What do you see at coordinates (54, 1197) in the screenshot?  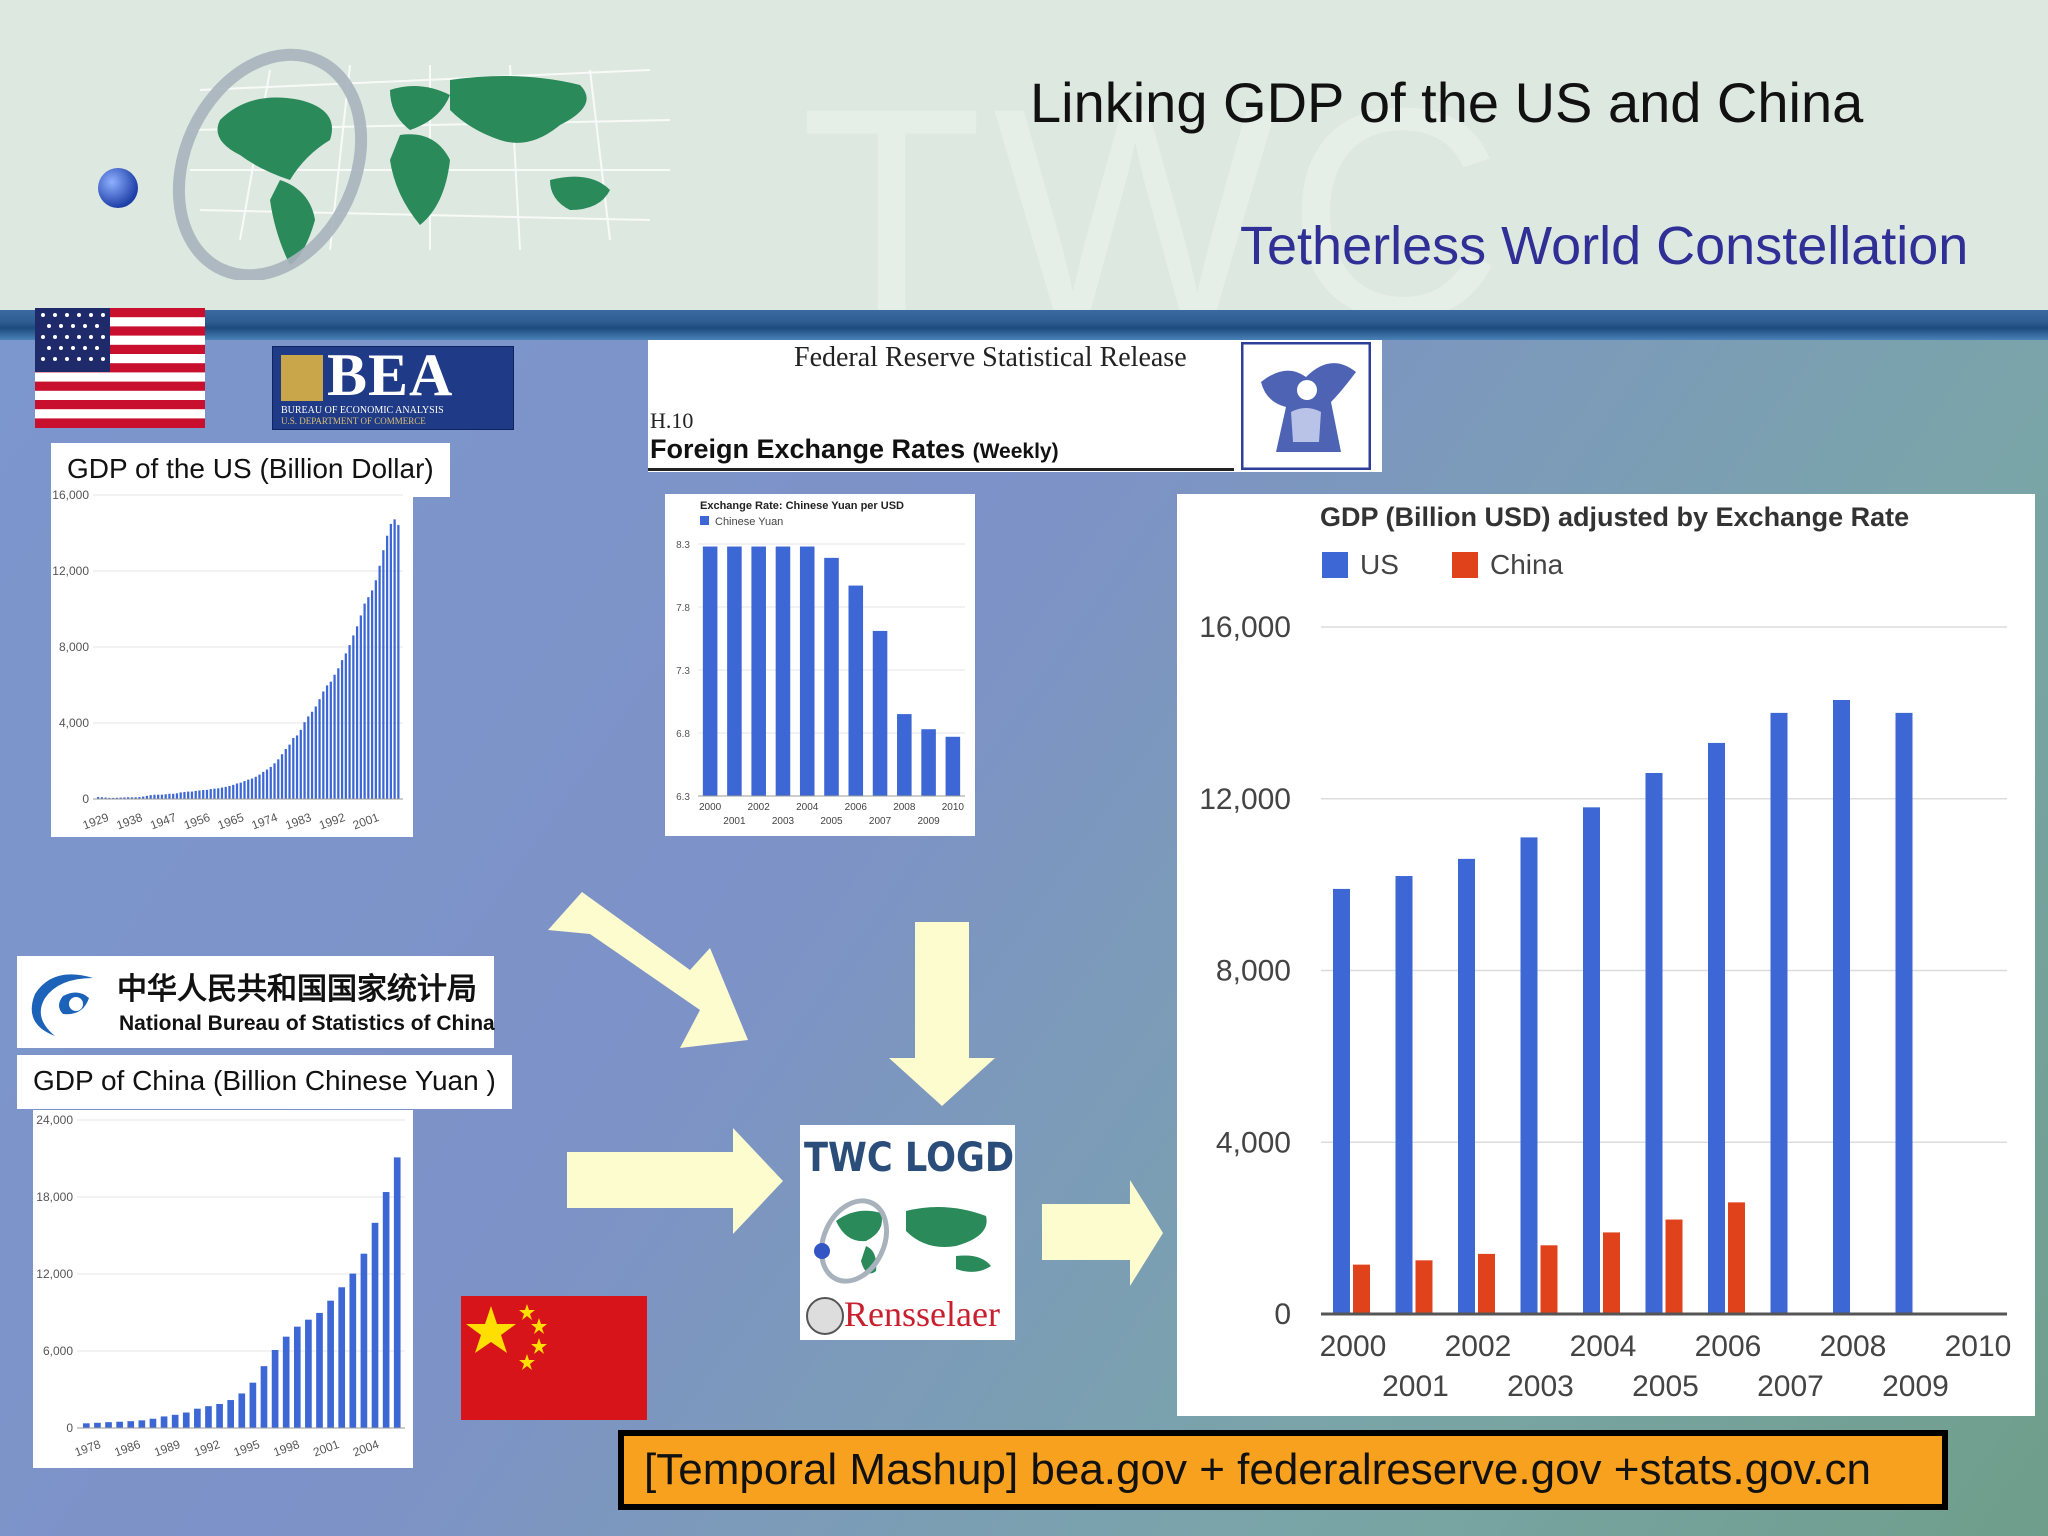 I see `cn-y-tick-label: 18,000` at bounding box center [54, 1197].